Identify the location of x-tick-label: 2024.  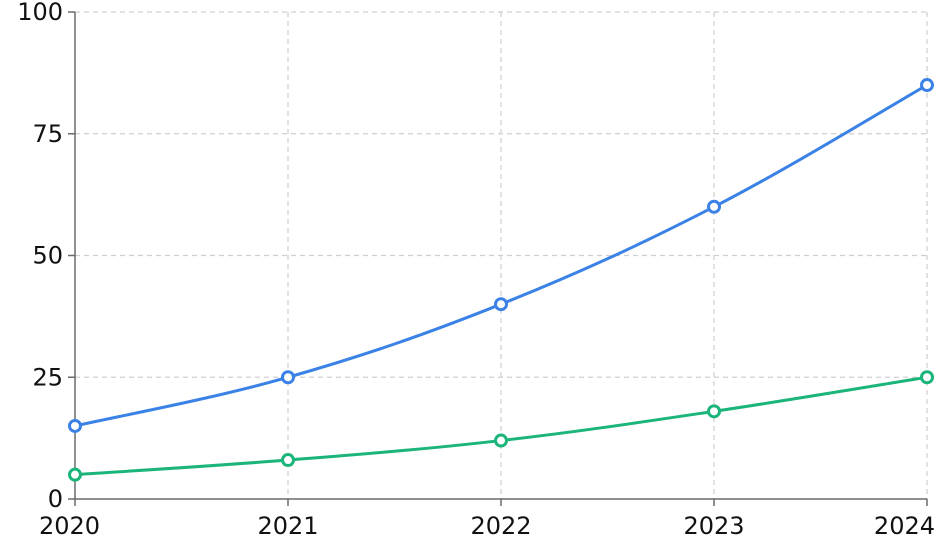
(904, 526).